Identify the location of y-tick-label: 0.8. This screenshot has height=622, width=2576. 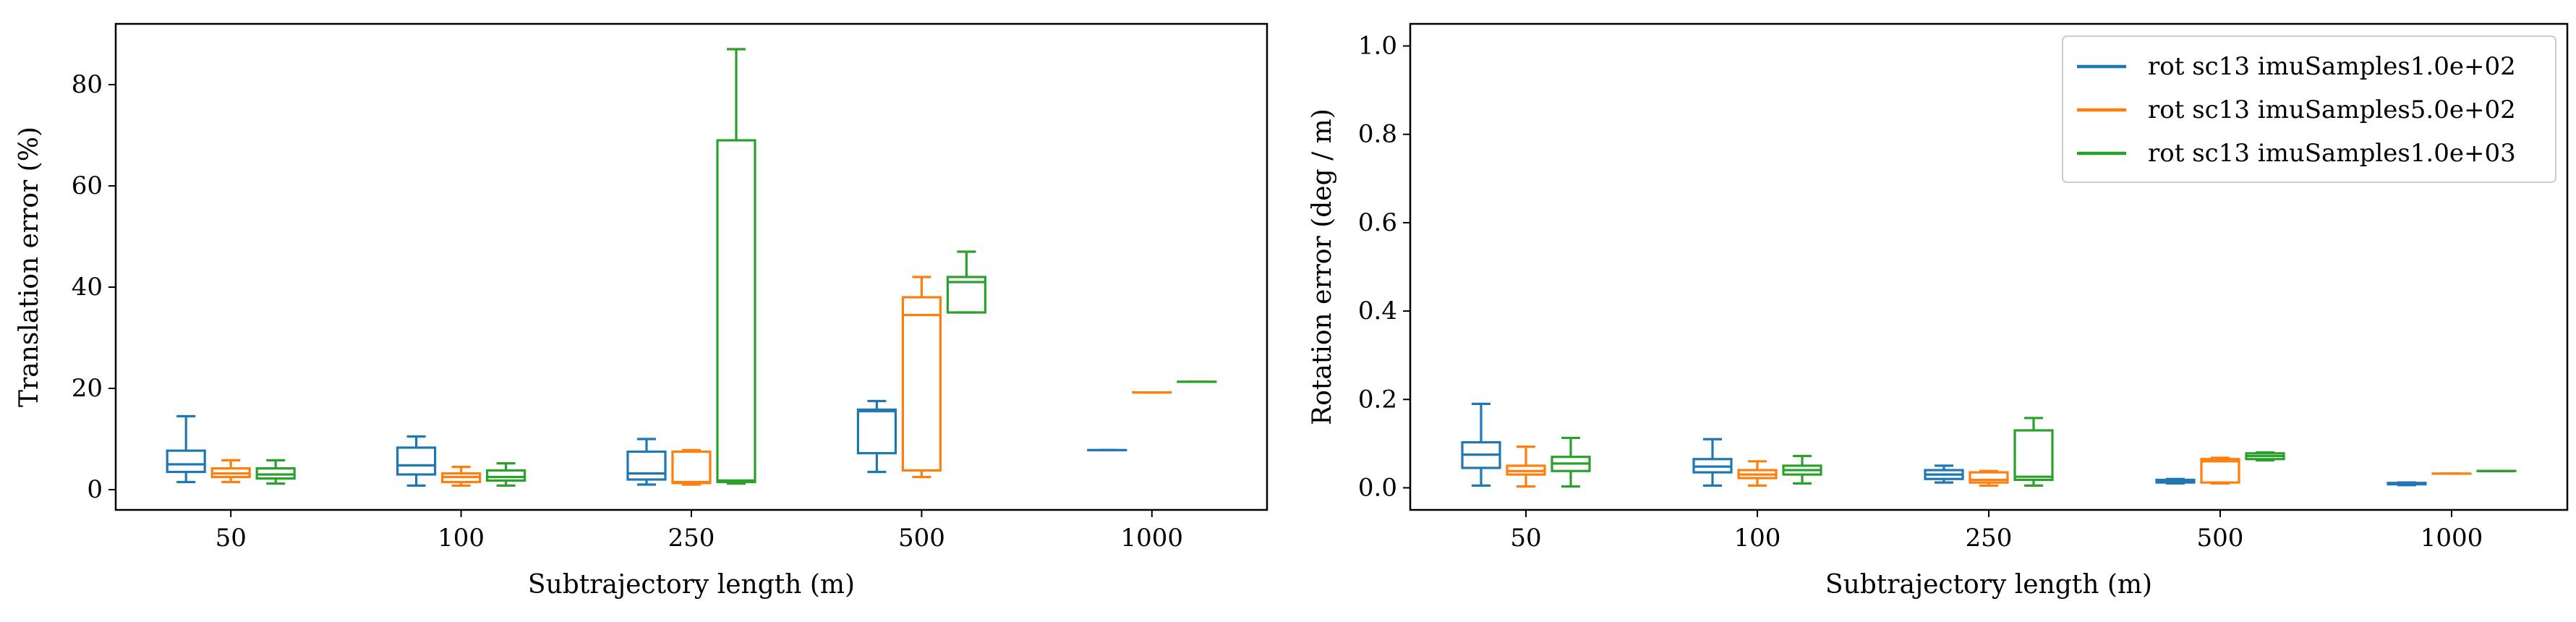
(1377, 134).